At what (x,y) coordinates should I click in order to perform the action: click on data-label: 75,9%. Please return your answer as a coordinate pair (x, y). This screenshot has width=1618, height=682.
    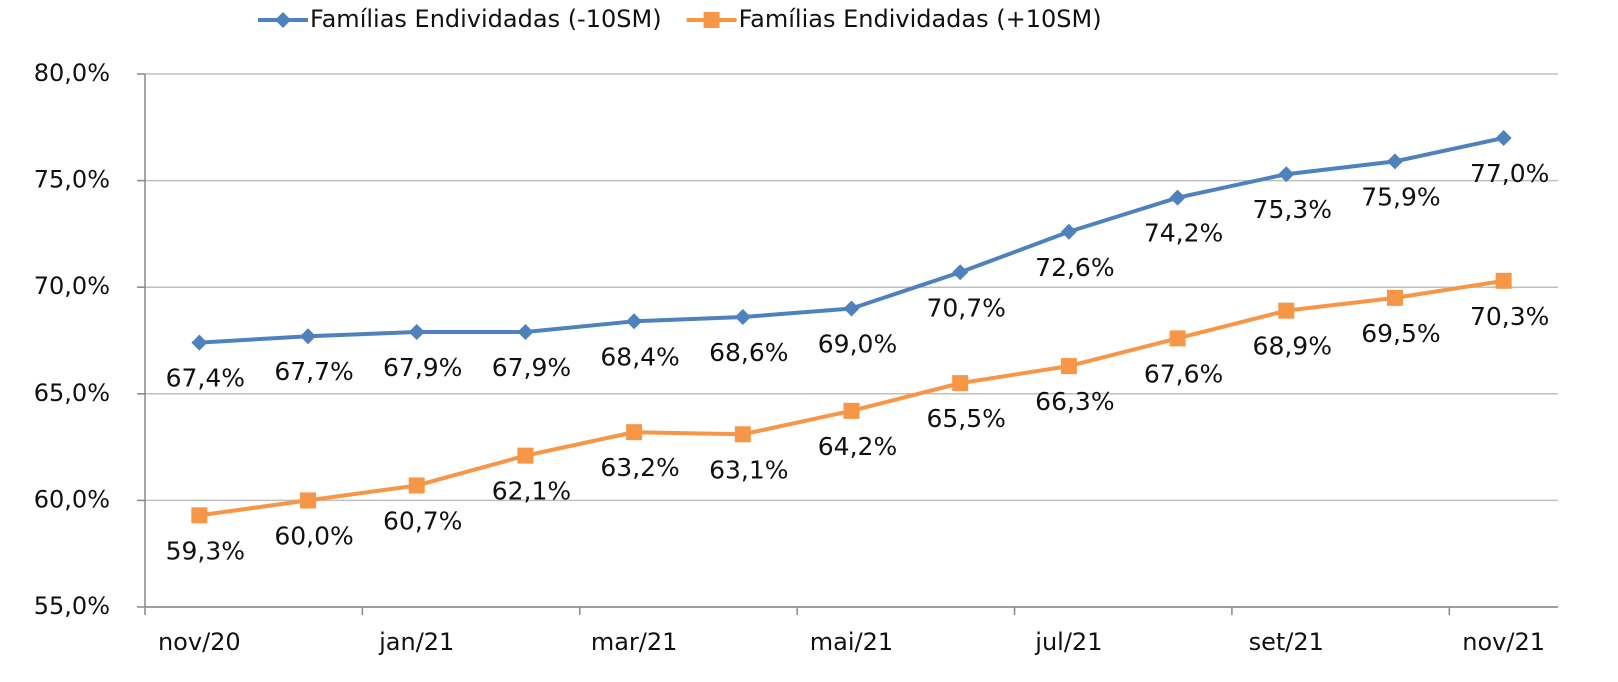
    Looking at the image, I should click on (1400, 196).